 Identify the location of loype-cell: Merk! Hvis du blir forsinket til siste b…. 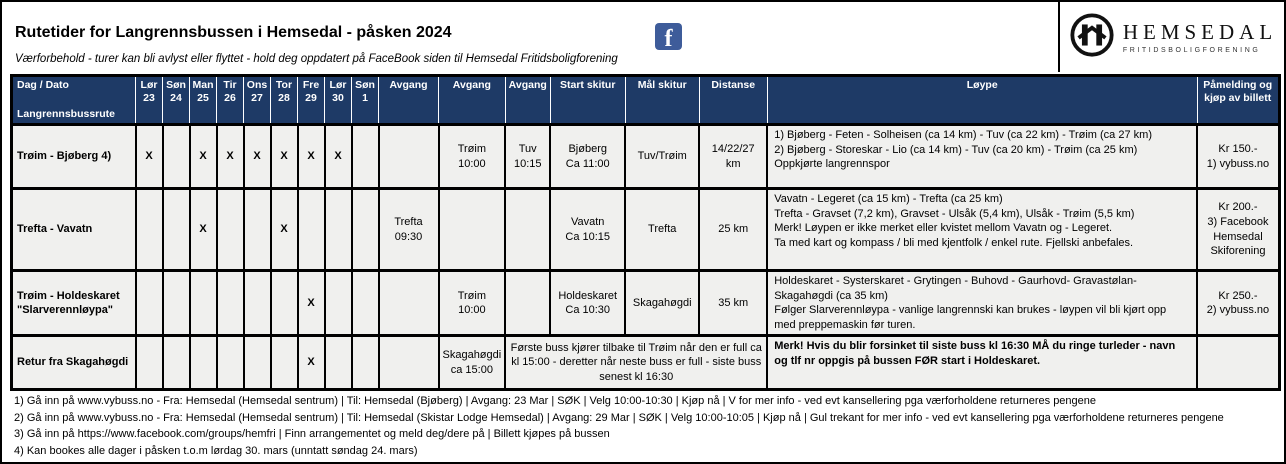
(982, 363).